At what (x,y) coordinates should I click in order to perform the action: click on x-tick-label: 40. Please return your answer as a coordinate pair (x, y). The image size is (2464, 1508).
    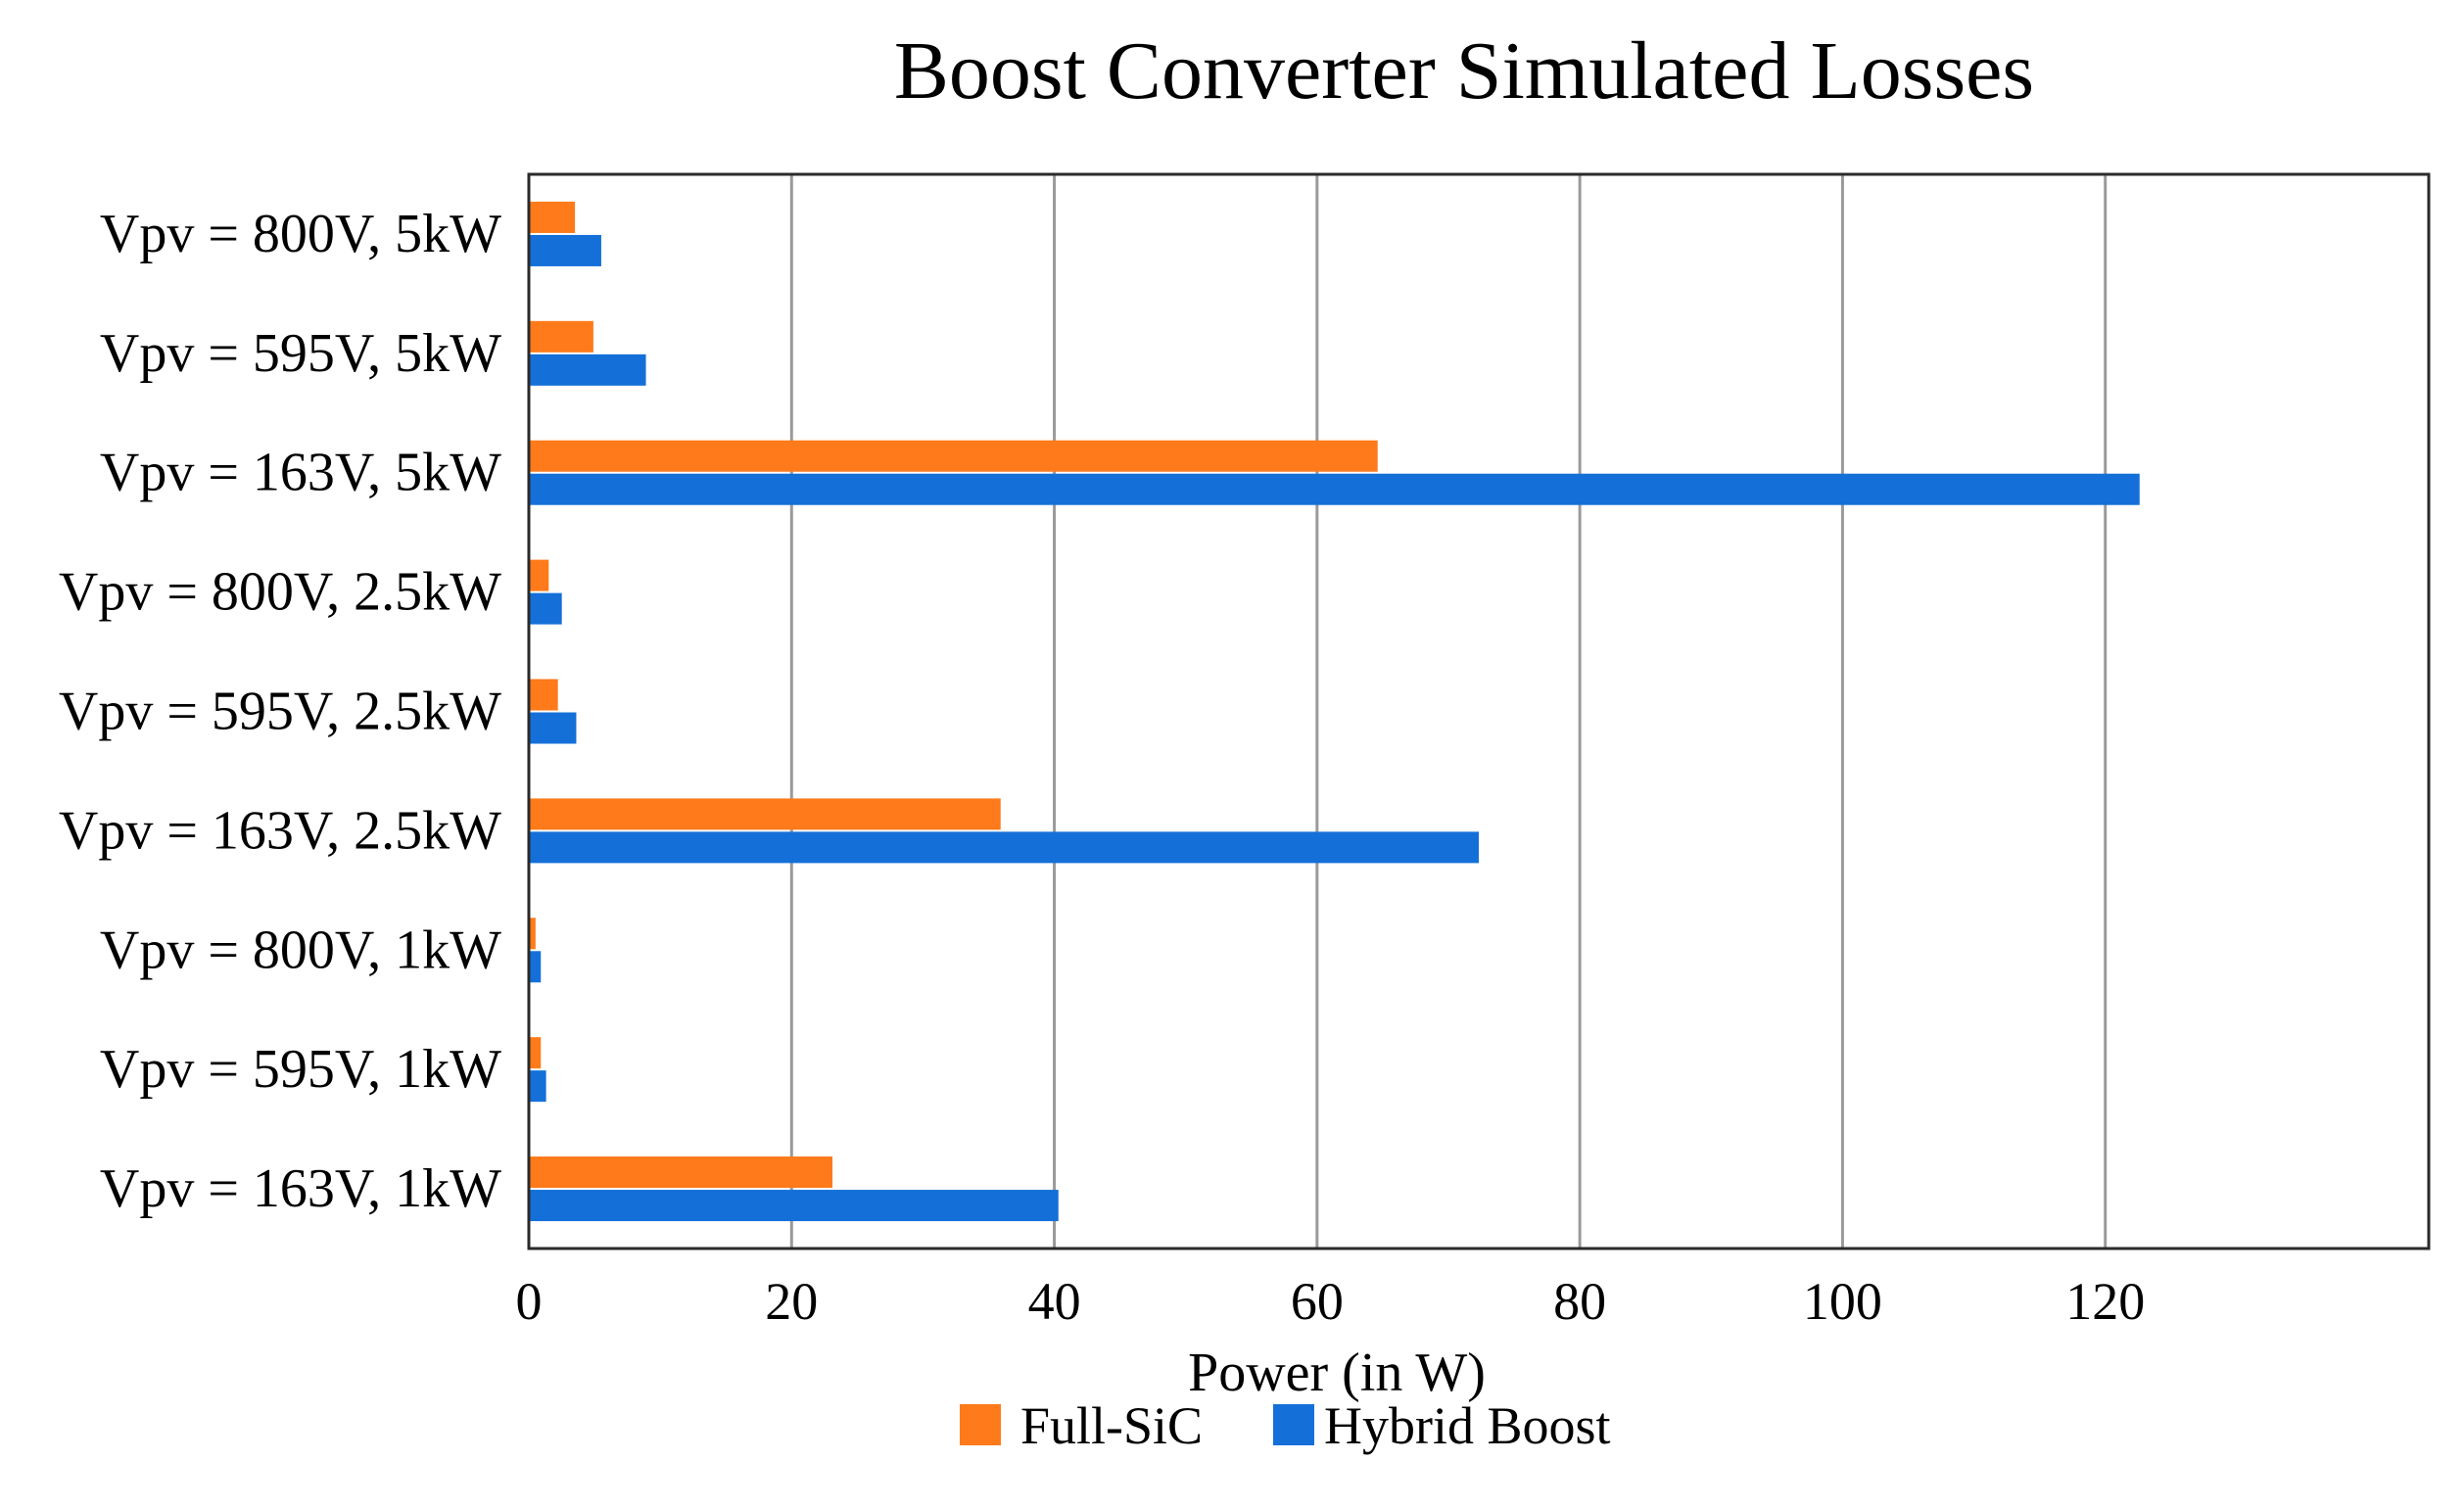
    Looking at the image, I should click on (1054, 1301).